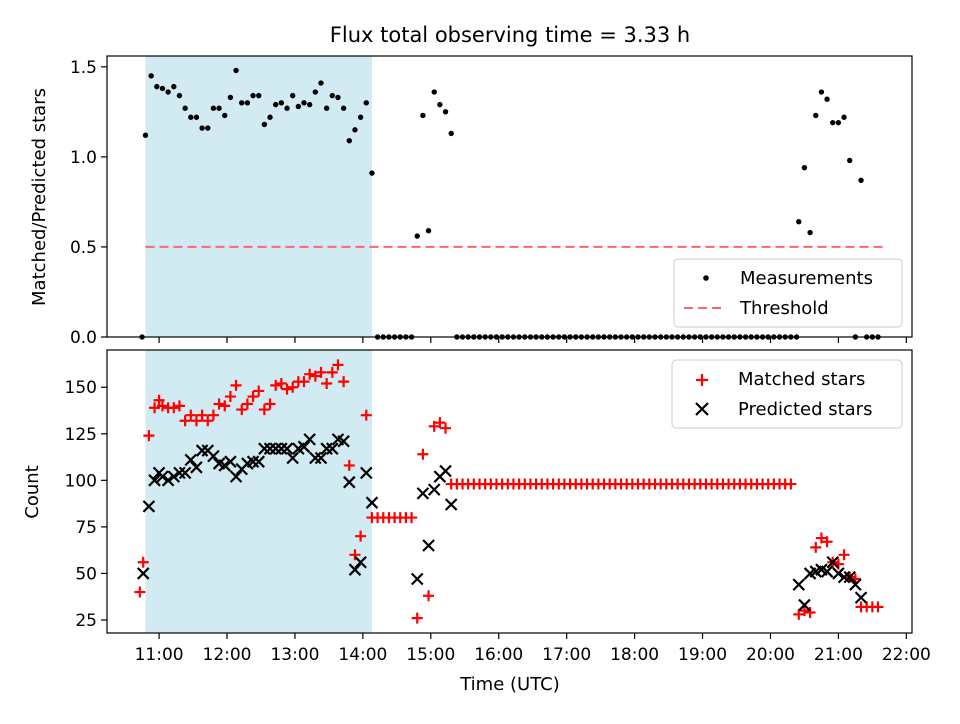 The height and width of the screenshot is (724, 960). Describe the element at coordinates (88, 203) in the screenshot. I see `top-y-ticks: 0.0 0.5 1.0 1.5` at that location.